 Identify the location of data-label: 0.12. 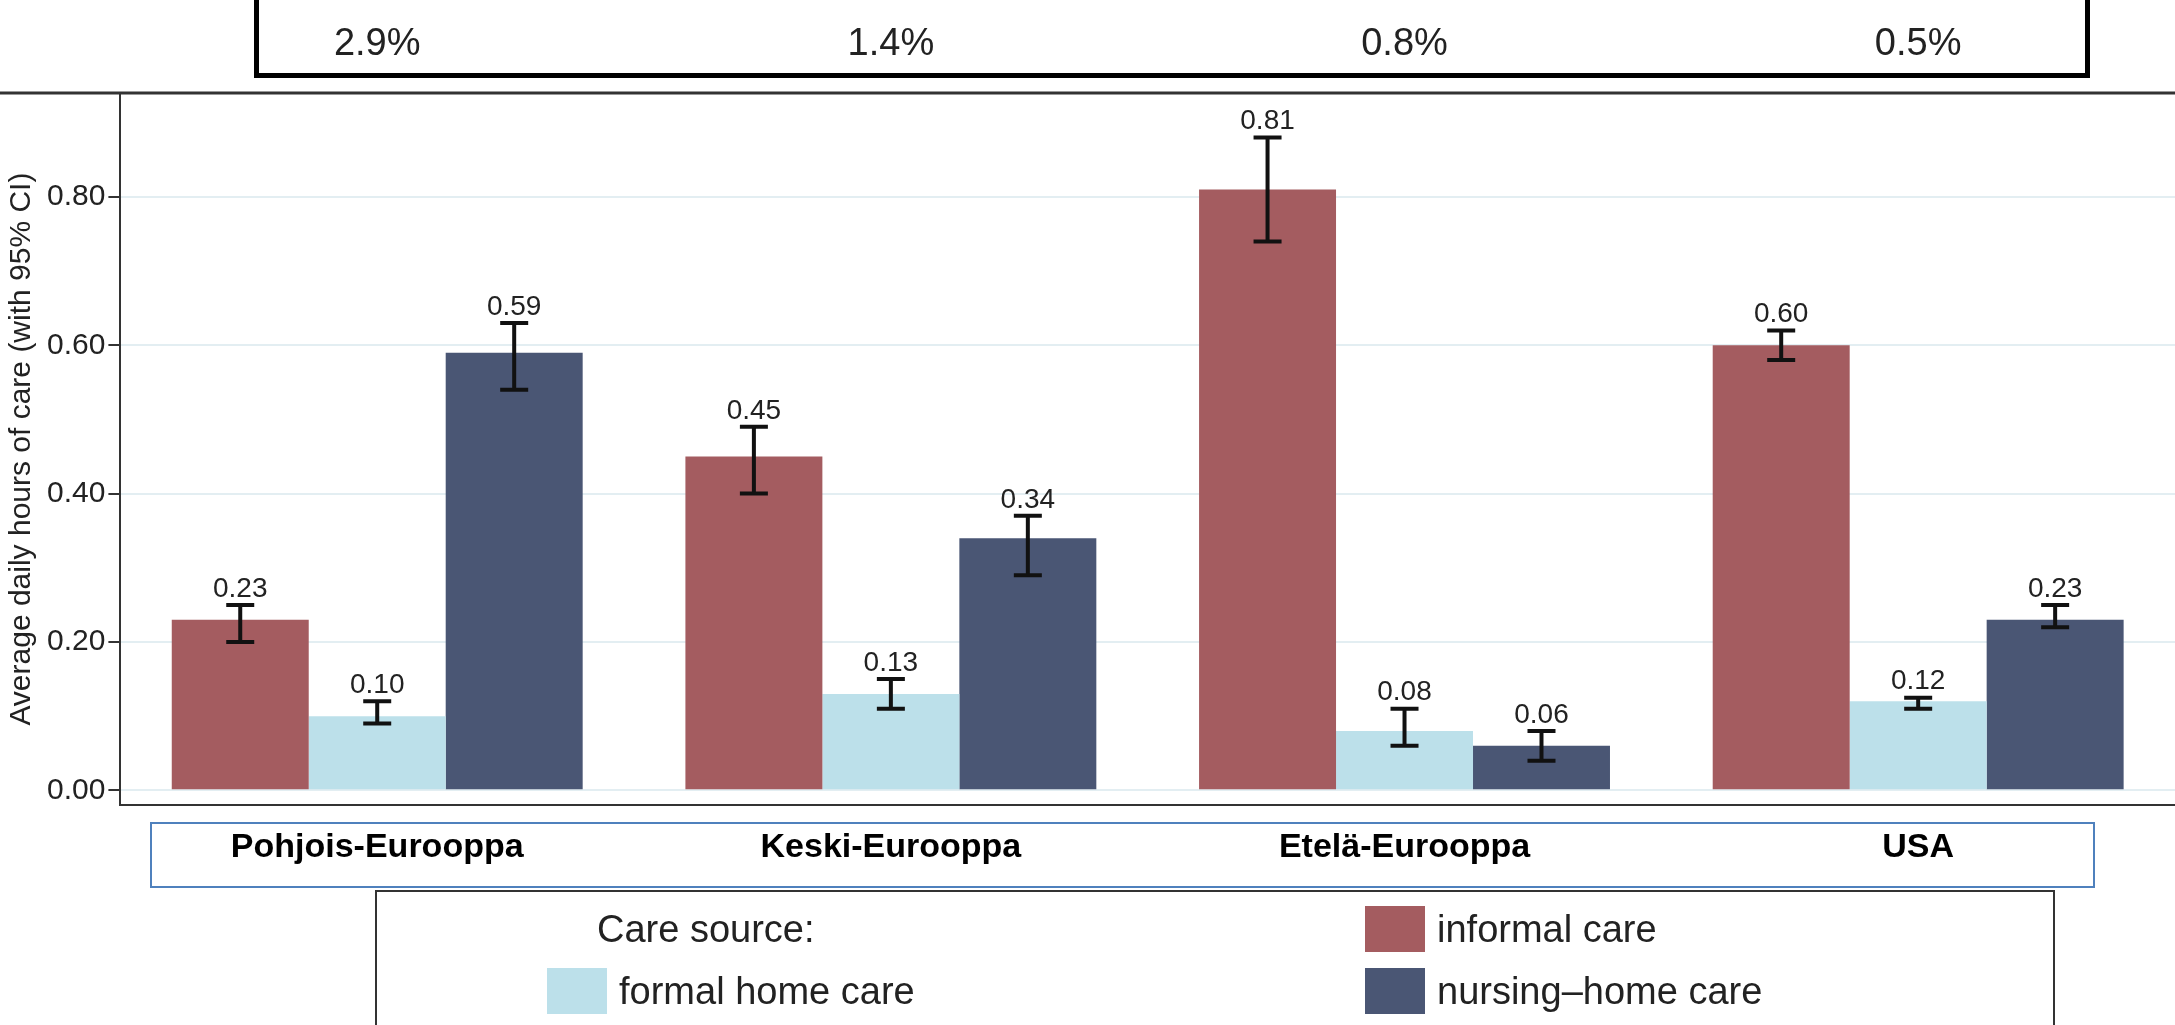
(1918, 680).